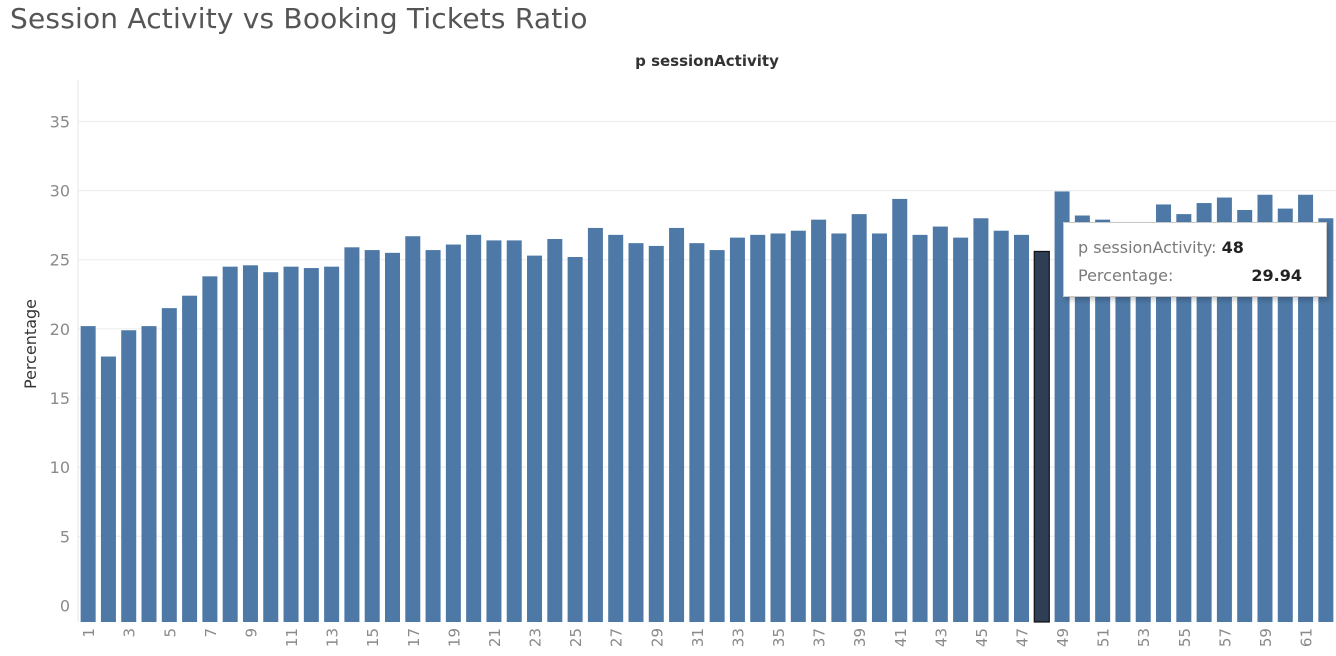  Describe the element at coordinates (901, 637) in the screenshot. I see `x-tick-label: 41` at that location.